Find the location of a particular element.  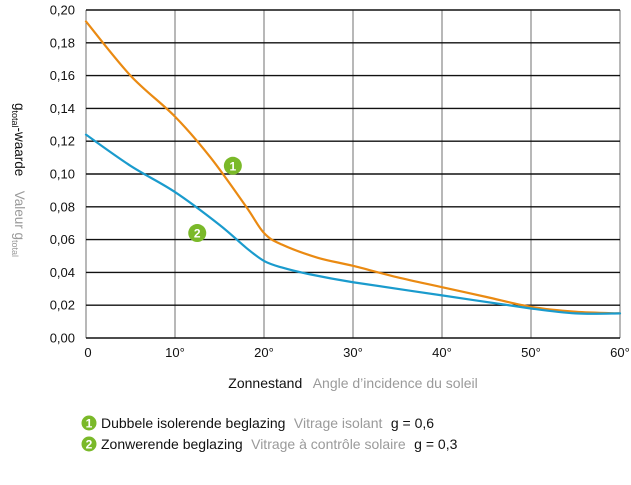

legend-badge-2-number: 2 is located at coordinates (89, 445).